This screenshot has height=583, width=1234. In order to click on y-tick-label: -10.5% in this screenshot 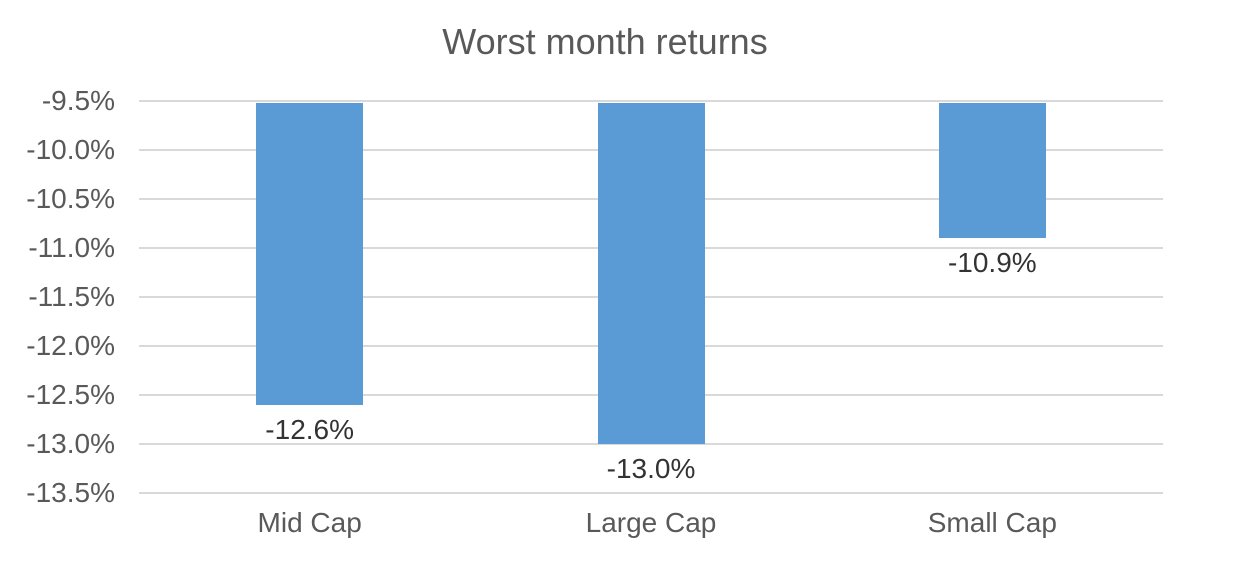, I will do `click(70, 198)`.